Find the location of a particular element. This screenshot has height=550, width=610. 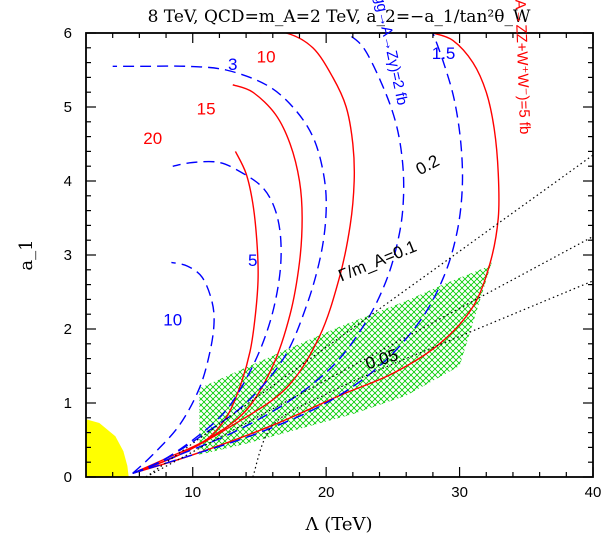

x-tick-label: 40 is located at coordinates (593, 492).